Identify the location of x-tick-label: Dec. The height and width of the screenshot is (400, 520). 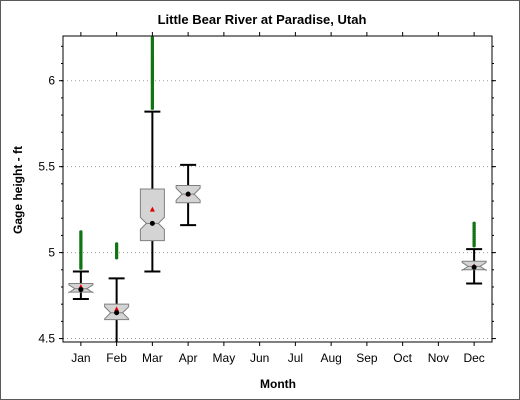
(473, 358).